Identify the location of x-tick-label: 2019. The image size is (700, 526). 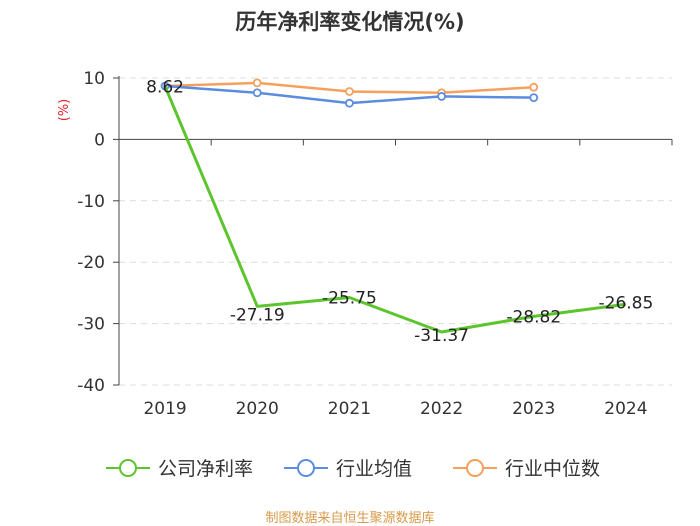
(164, 409).